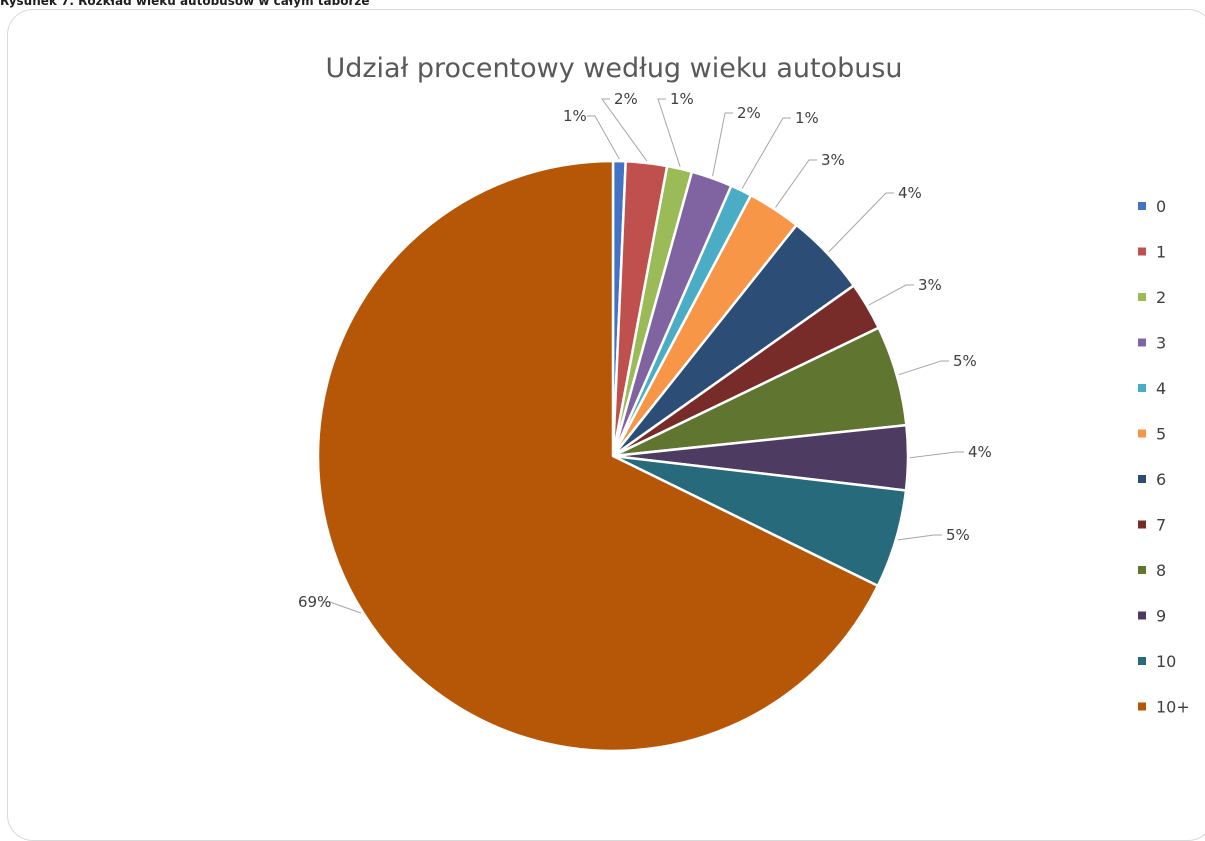  What do you see at coordinates (314, 602) in the screenshot?
I see `data-label: 69%` at bounding box center [314, 602].